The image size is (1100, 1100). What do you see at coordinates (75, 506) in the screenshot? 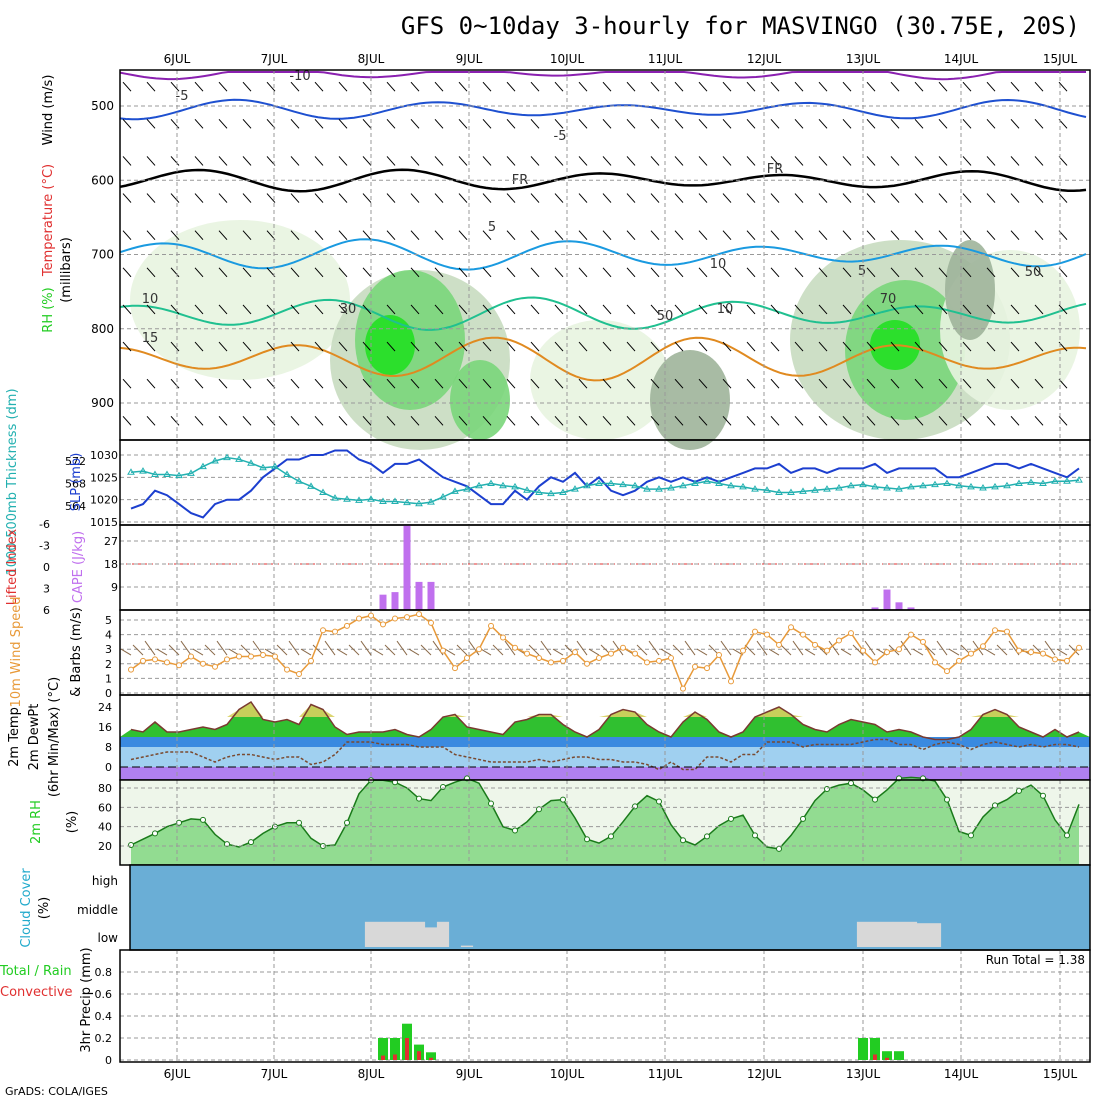
I see `thickness-ytick: 564` at bounding box center [75, 506].